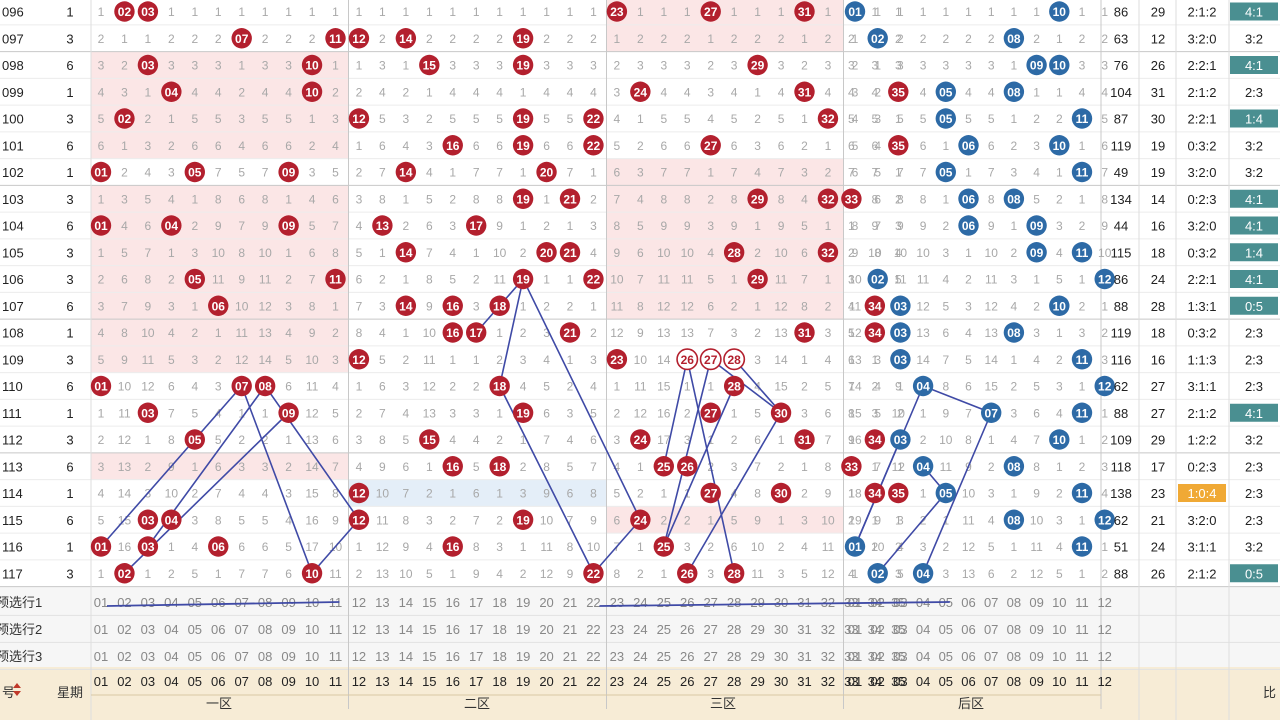 This screenshot has width=1280, height=720. I want to click on select-red-number: 33, so click(851, 629).